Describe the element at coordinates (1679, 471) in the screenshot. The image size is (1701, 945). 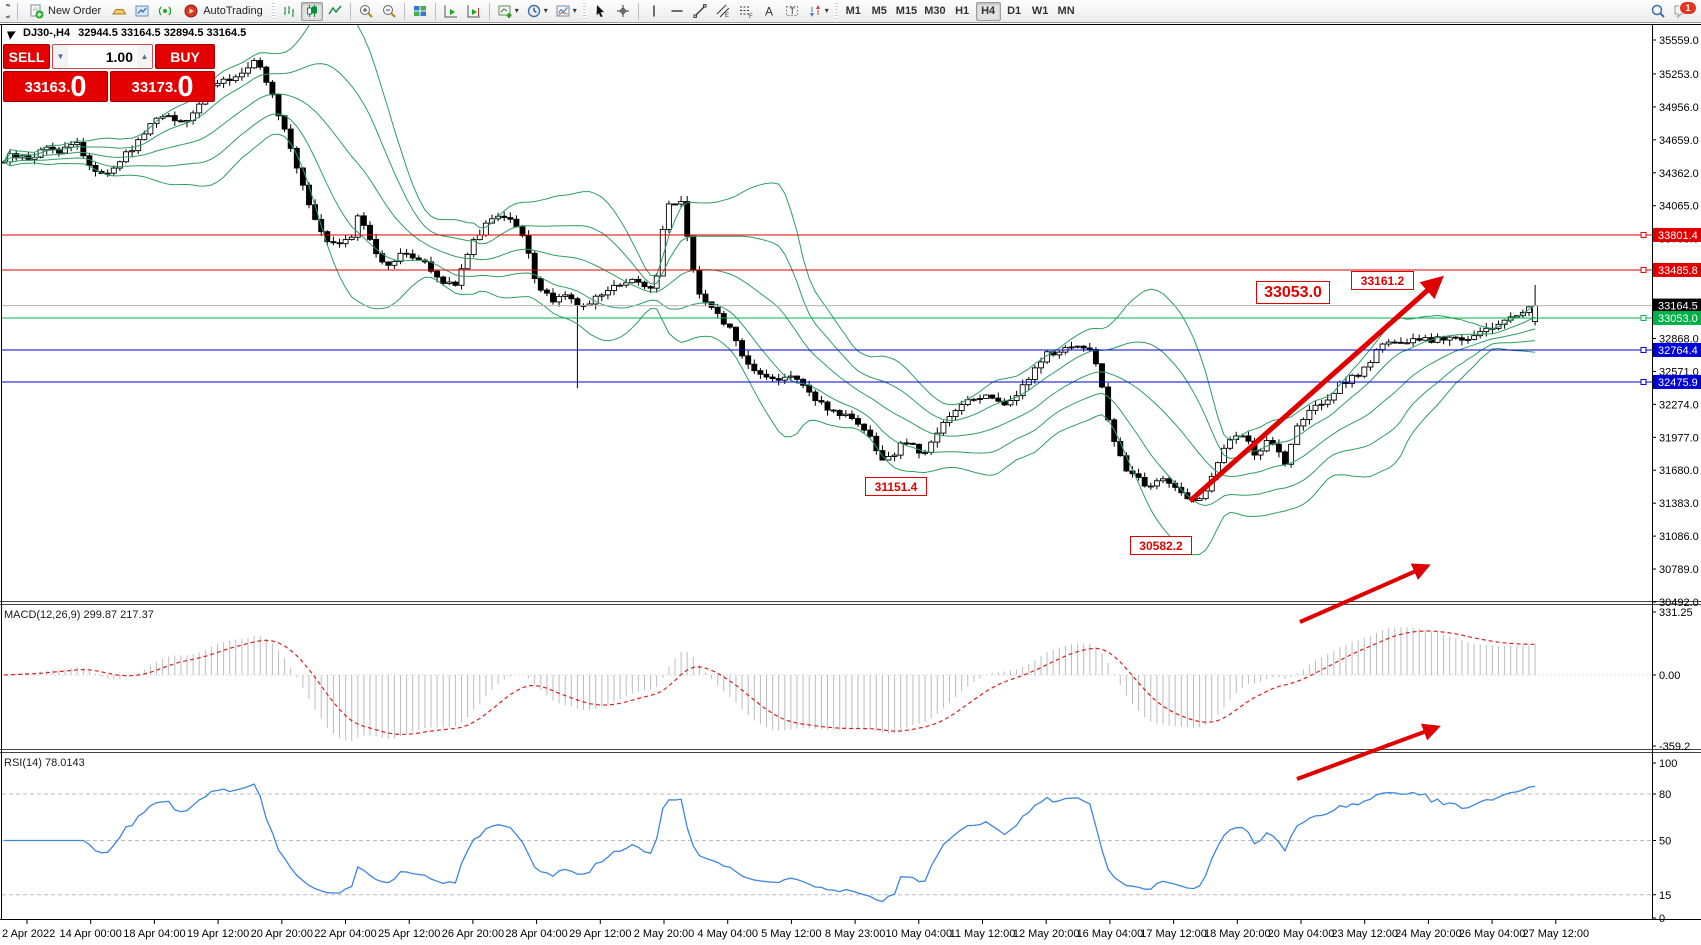
I see `svg-text: 31680.0` at that location.